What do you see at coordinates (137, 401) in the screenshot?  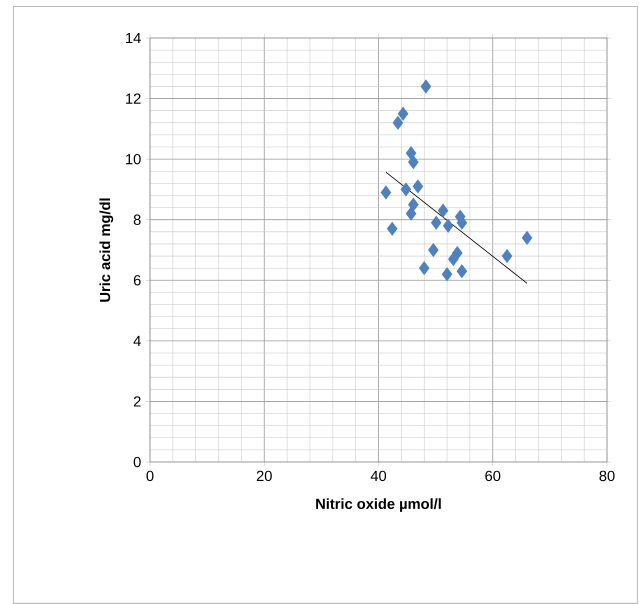 I see `y-tick-label: 2` at bounding box center [137, 401].